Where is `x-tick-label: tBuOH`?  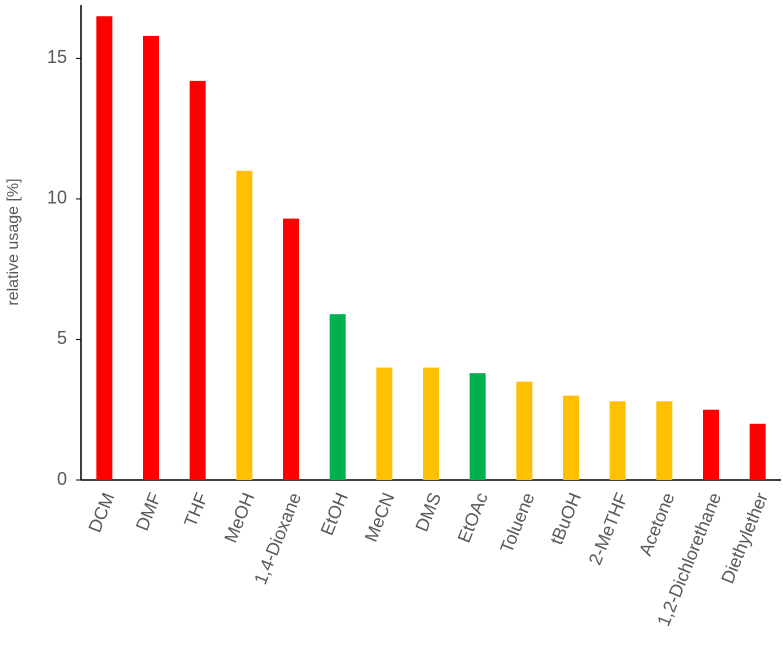 x-tick-label: tBuOH is located at coordinates (565, 519).